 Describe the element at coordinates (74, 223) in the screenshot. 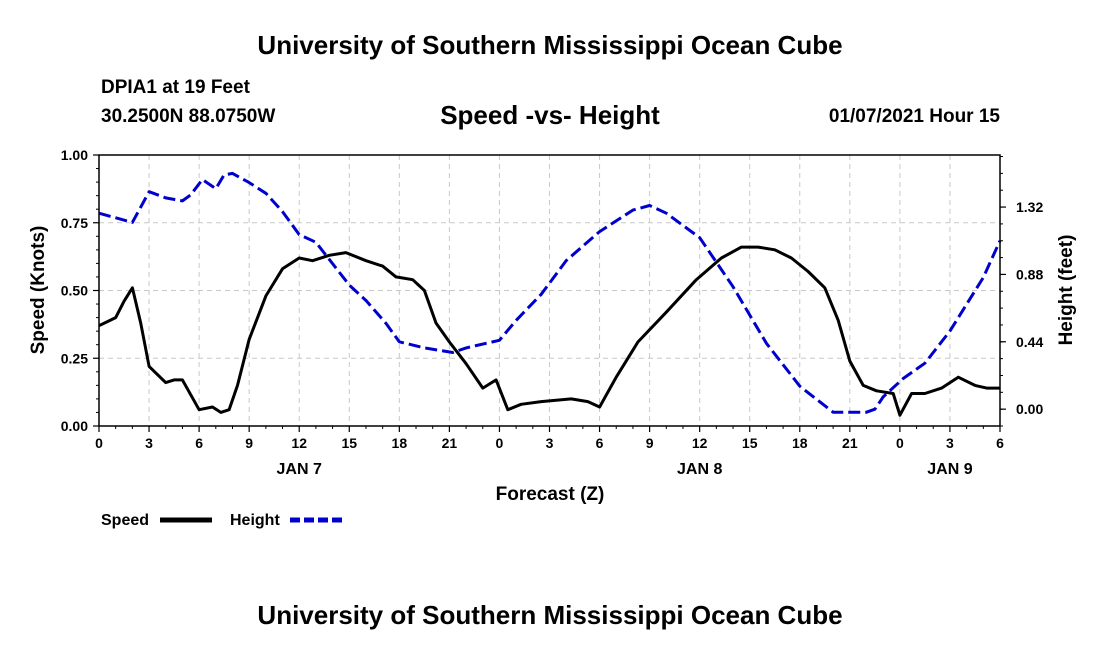

I see `y-tick-label: 0.75` at that location.